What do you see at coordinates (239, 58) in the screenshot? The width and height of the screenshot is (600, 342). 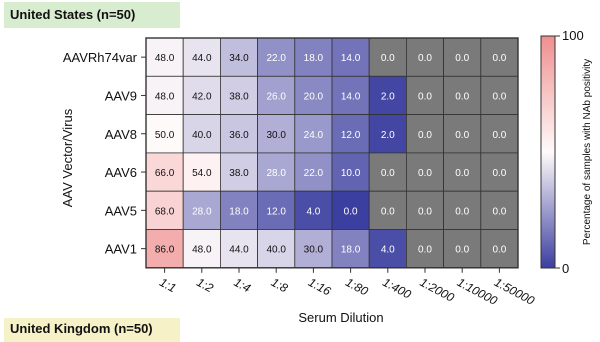 I see `cell-value-label: 34.0` at bounding box center [239, 58].